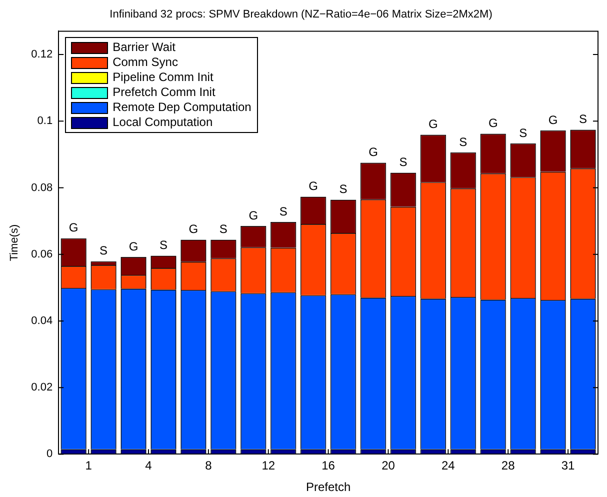 The height and width of the screenshot is (497, 607). I want to click on text: 31, so click(568, 465).